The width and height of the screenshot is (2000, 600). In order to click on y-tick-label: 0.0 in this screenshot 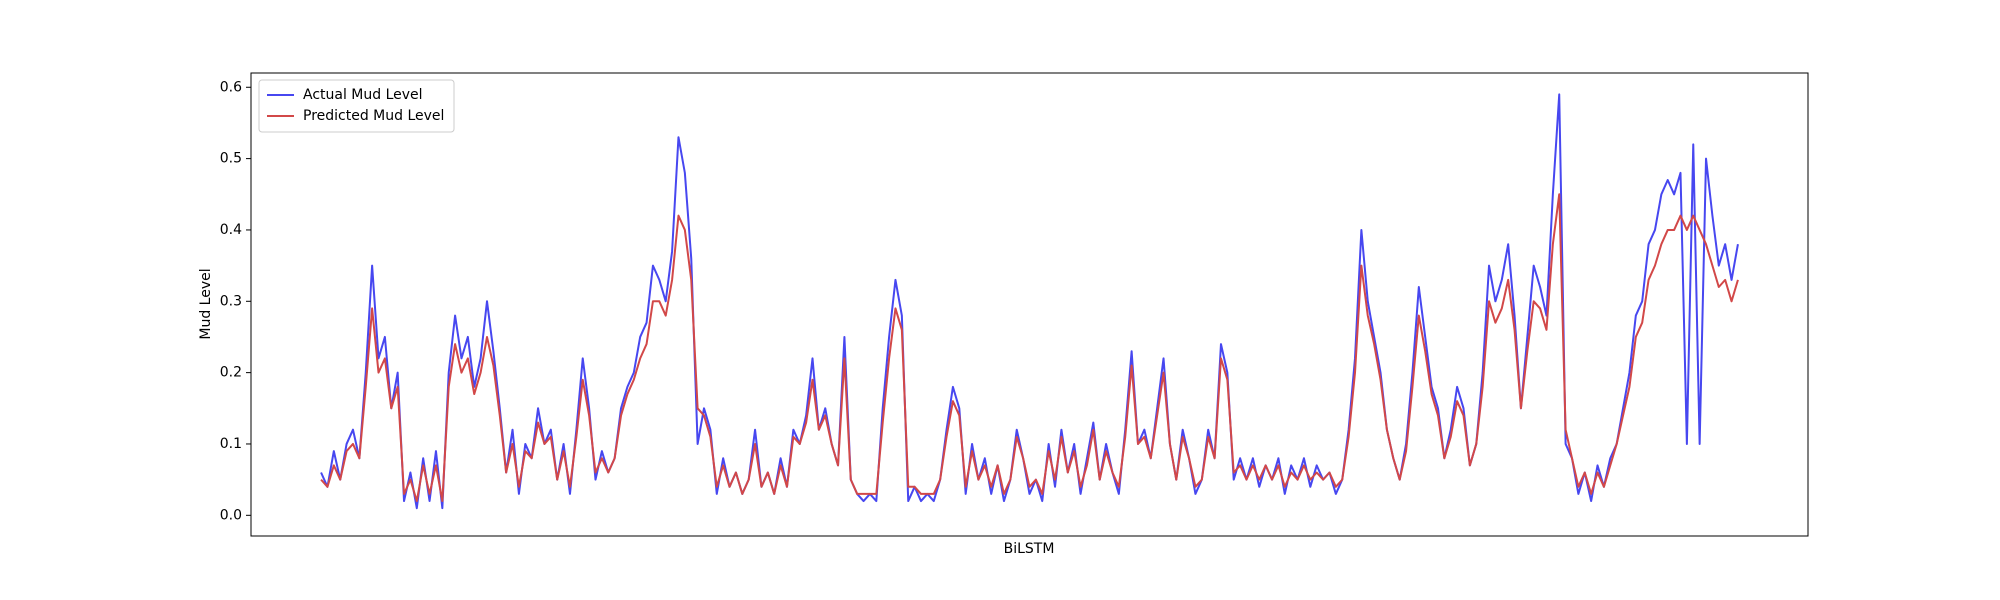, I will do `click(231, 515)`.